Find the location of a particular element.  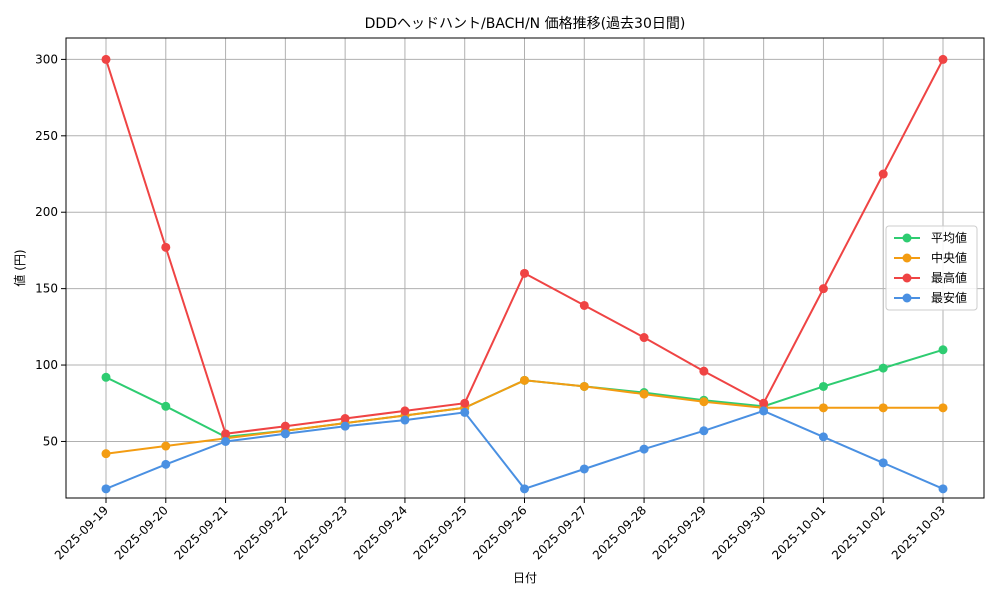

x-tick-label: 2025-09-24 is located at coordinates (380, 532).